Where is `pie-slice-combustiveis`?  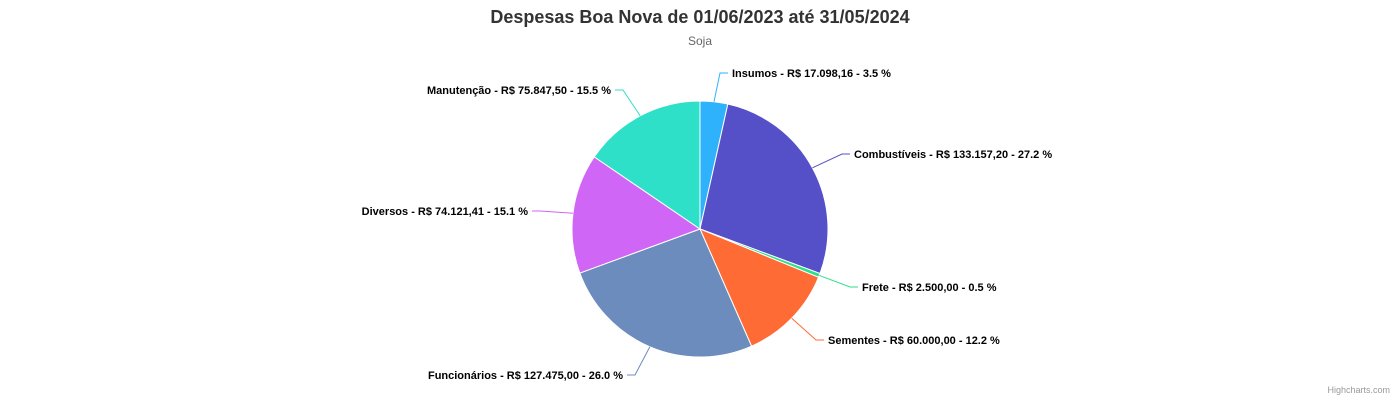
pie-slice-combustiveis is located at coordinates (764, 189).